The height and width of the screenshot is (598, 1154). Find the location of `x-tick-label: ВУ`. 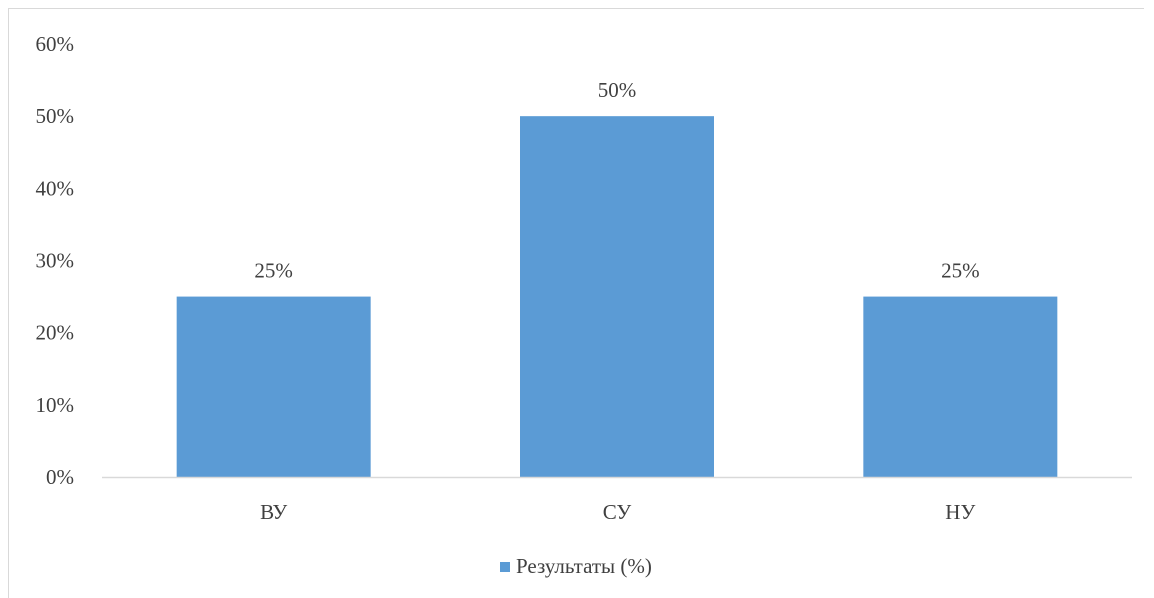

x-tick-label: ВУ is located at coordinates (273, 512).